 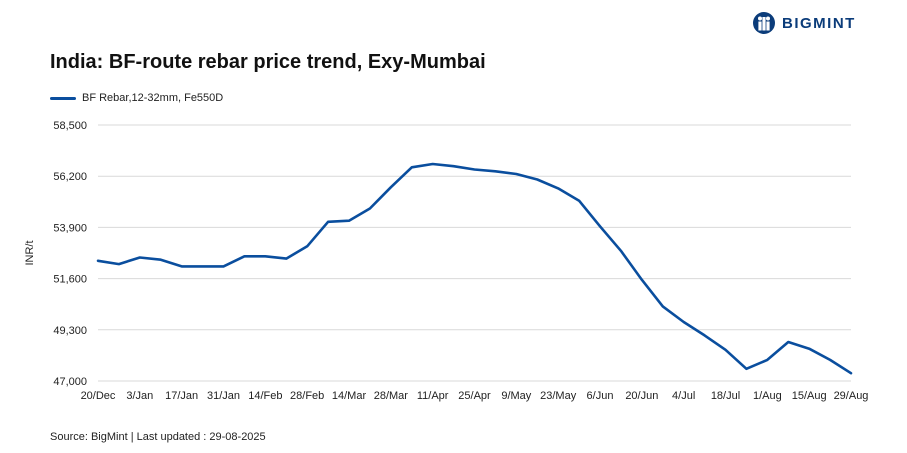 What do you see at coordinates (181, 396) in the screenshot?
I see `x-tick-label: 17/Jan` at bounding box center [181, 396].